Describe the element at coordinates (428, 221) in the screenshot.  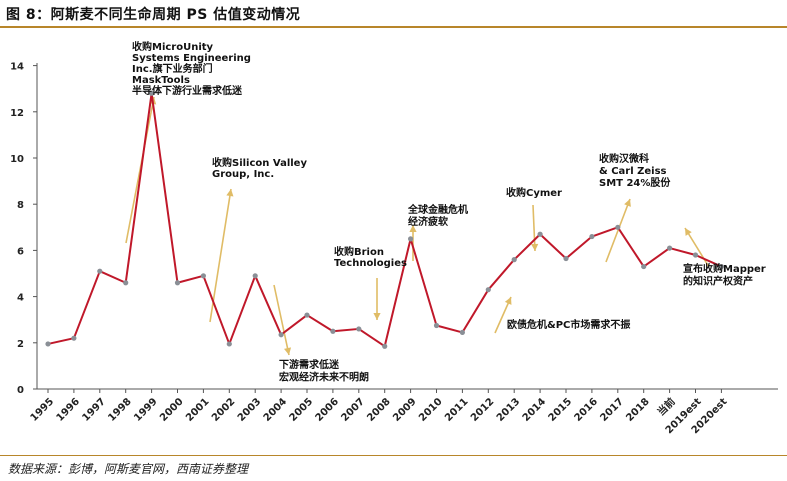
I see `annotation-line: 经济疲软` at that location.